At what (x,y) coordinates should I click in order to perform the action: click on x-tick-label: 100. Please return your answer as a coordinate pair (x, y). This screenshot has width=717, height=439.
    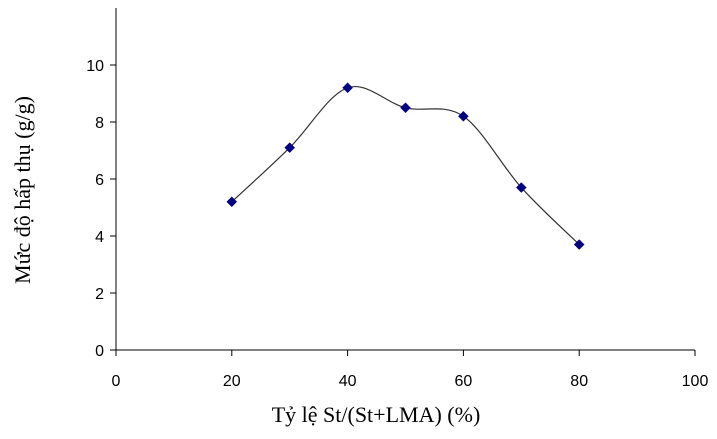
    Looking at the image, I should click on (695, 381).